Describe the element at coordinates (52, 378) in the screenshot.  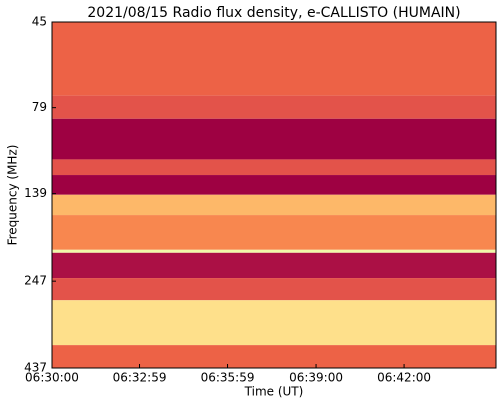
I see `x-tick-label: 06:30:00` at that location.